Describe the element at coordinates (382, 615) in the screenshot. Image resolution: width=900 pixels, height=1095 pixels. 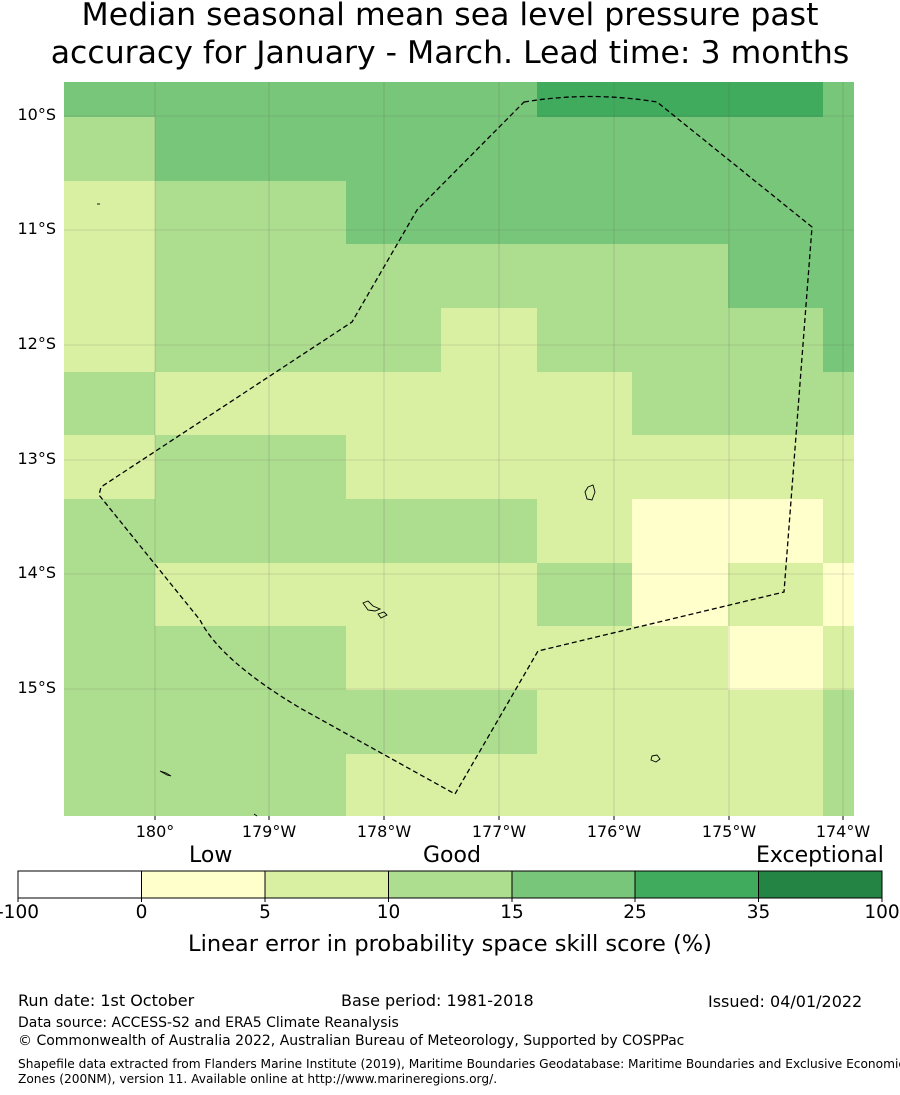
I see `island-futuna` at that location.